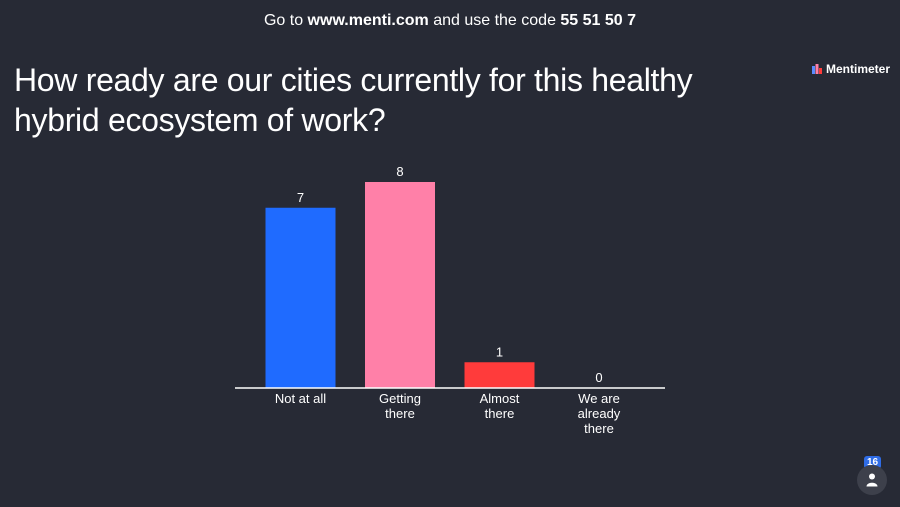 Image resolution: width=900 pixels, height=507 pixels. What do you see at coordinates (494, 20) in the screenshot?
I see `join-text-mid: and use the code` at bounding box center [494, 20].